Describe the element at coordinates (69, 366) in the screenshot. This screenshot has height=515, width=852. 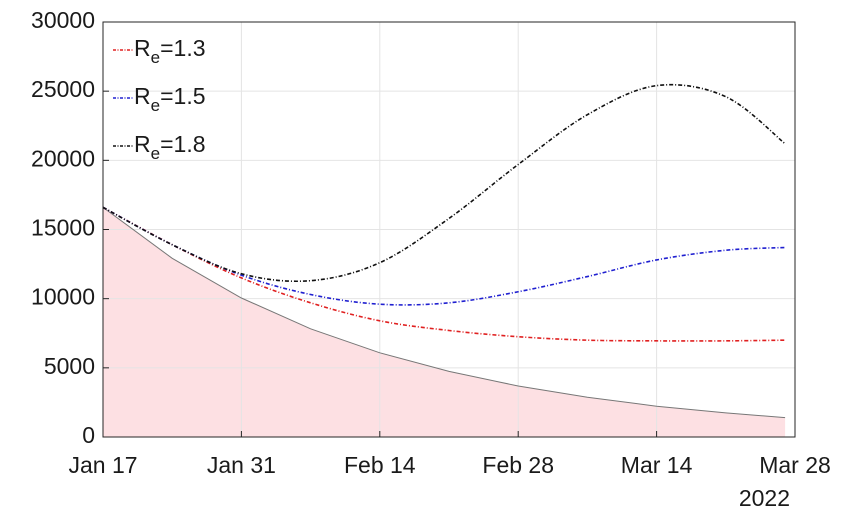
I see `y-tick-label: 5000` at that location.